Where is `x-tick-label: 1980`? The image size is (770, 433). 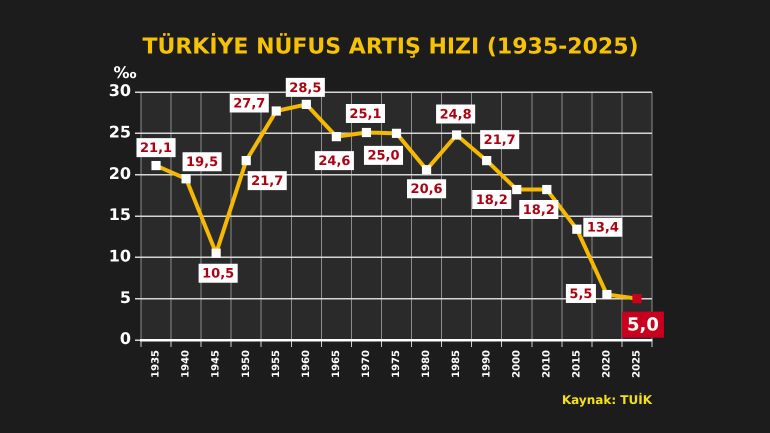 x-tick-label: 1980 is located at coordinates (426, 364).